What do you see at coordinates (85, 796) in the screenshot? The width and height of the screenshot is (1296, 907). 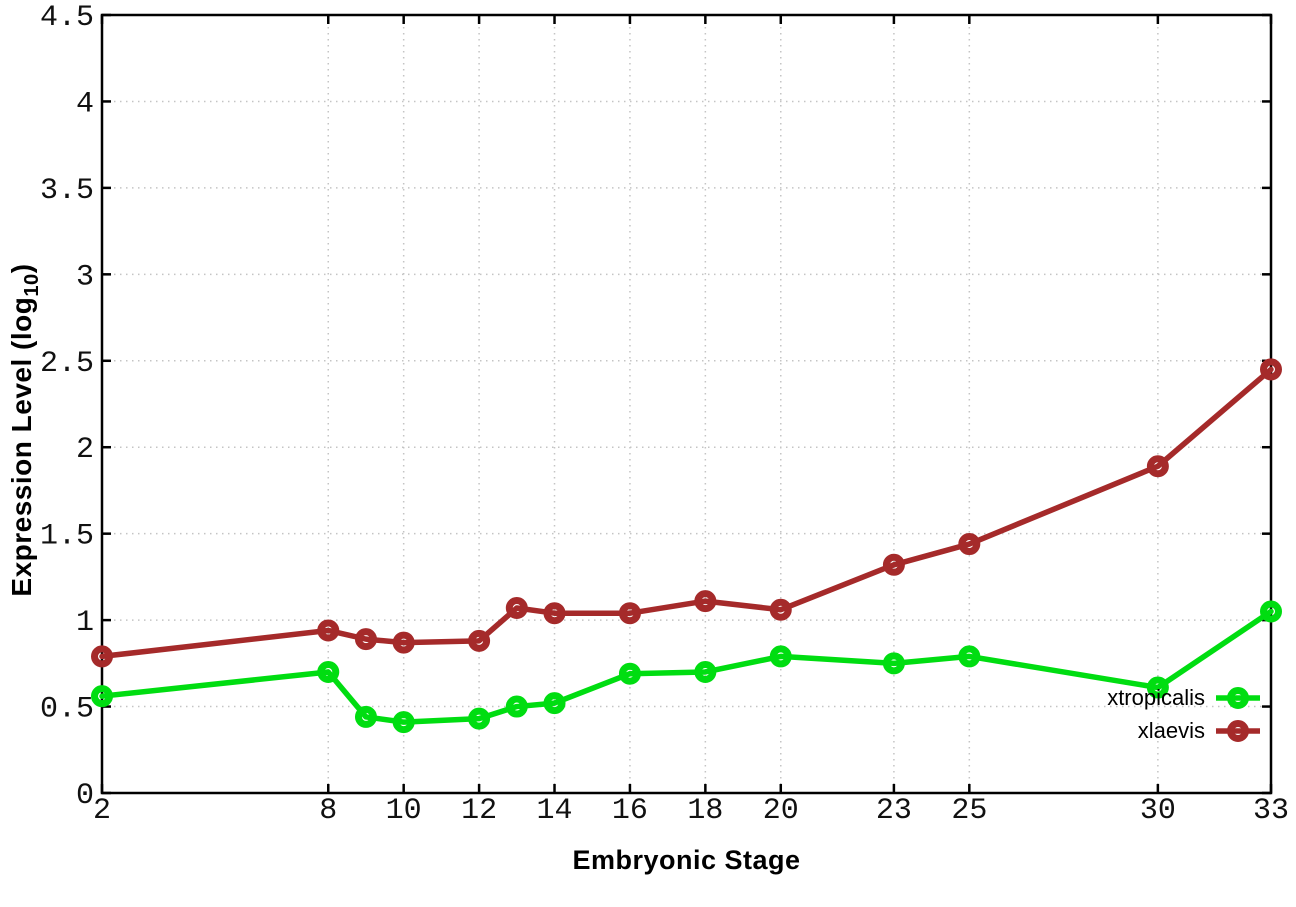 I see `y-tick-label: 0` at bounding box center [85, 796].